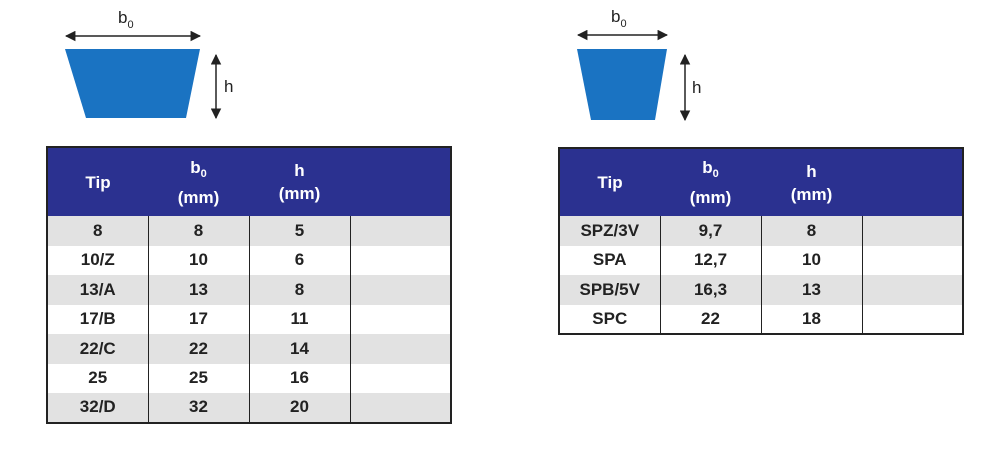 This screenshot has width=983, height=457. Describe the element at coordinates (811, 260) in the screenshot. I see `cell-h: 10` at that location.